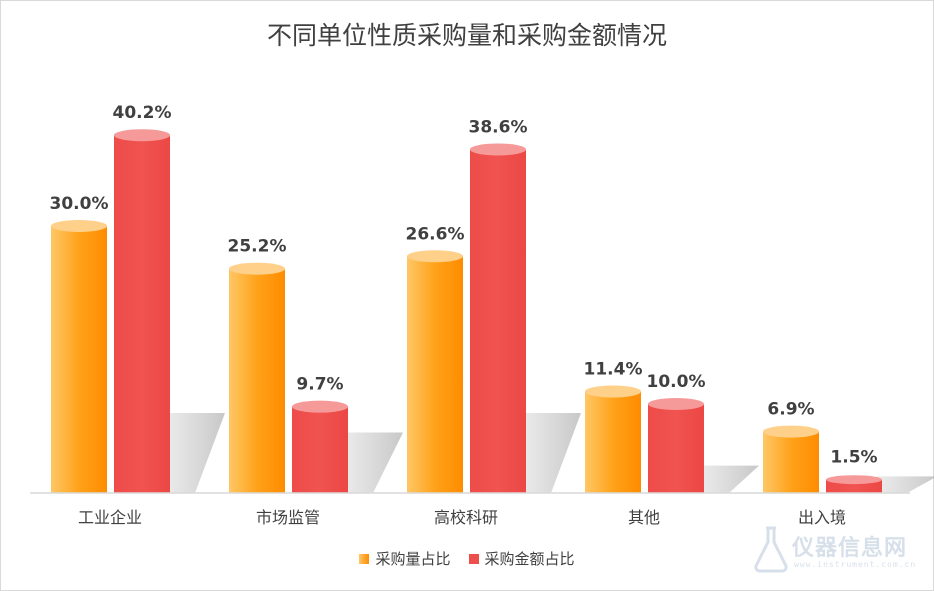  Describe the element at coordinates (257, 247) in the screenshot. I see `data-label-volume: 25.2%` at that location.